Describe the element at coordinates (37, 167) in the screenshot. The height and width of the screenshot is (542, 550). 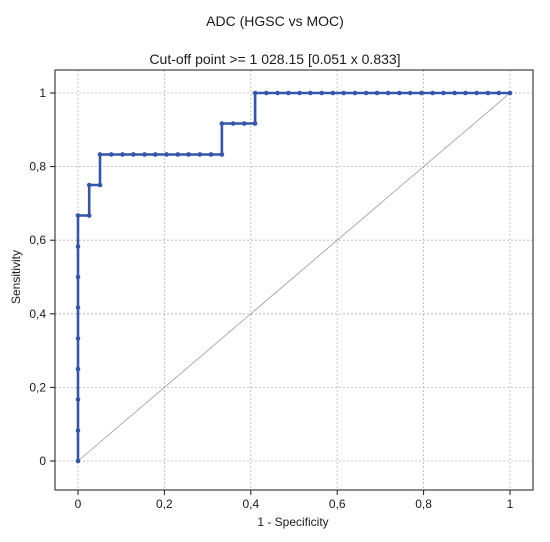
I see `y-tick-label: 0,8` at that location.